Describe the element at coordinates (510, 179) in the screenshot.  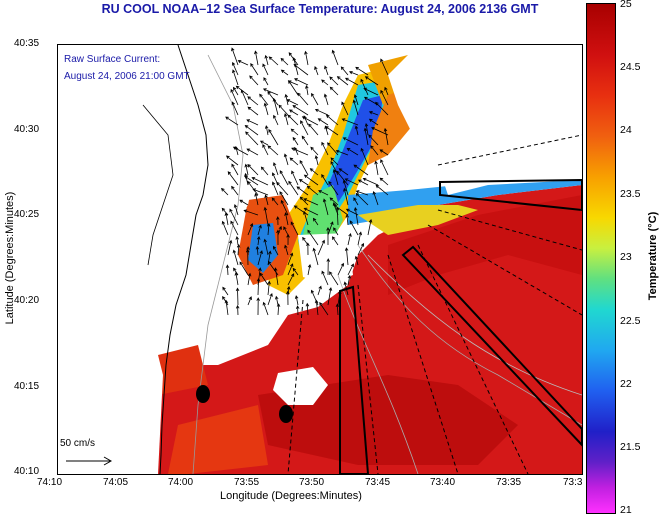
I see `cloud-mask-east` at that location.